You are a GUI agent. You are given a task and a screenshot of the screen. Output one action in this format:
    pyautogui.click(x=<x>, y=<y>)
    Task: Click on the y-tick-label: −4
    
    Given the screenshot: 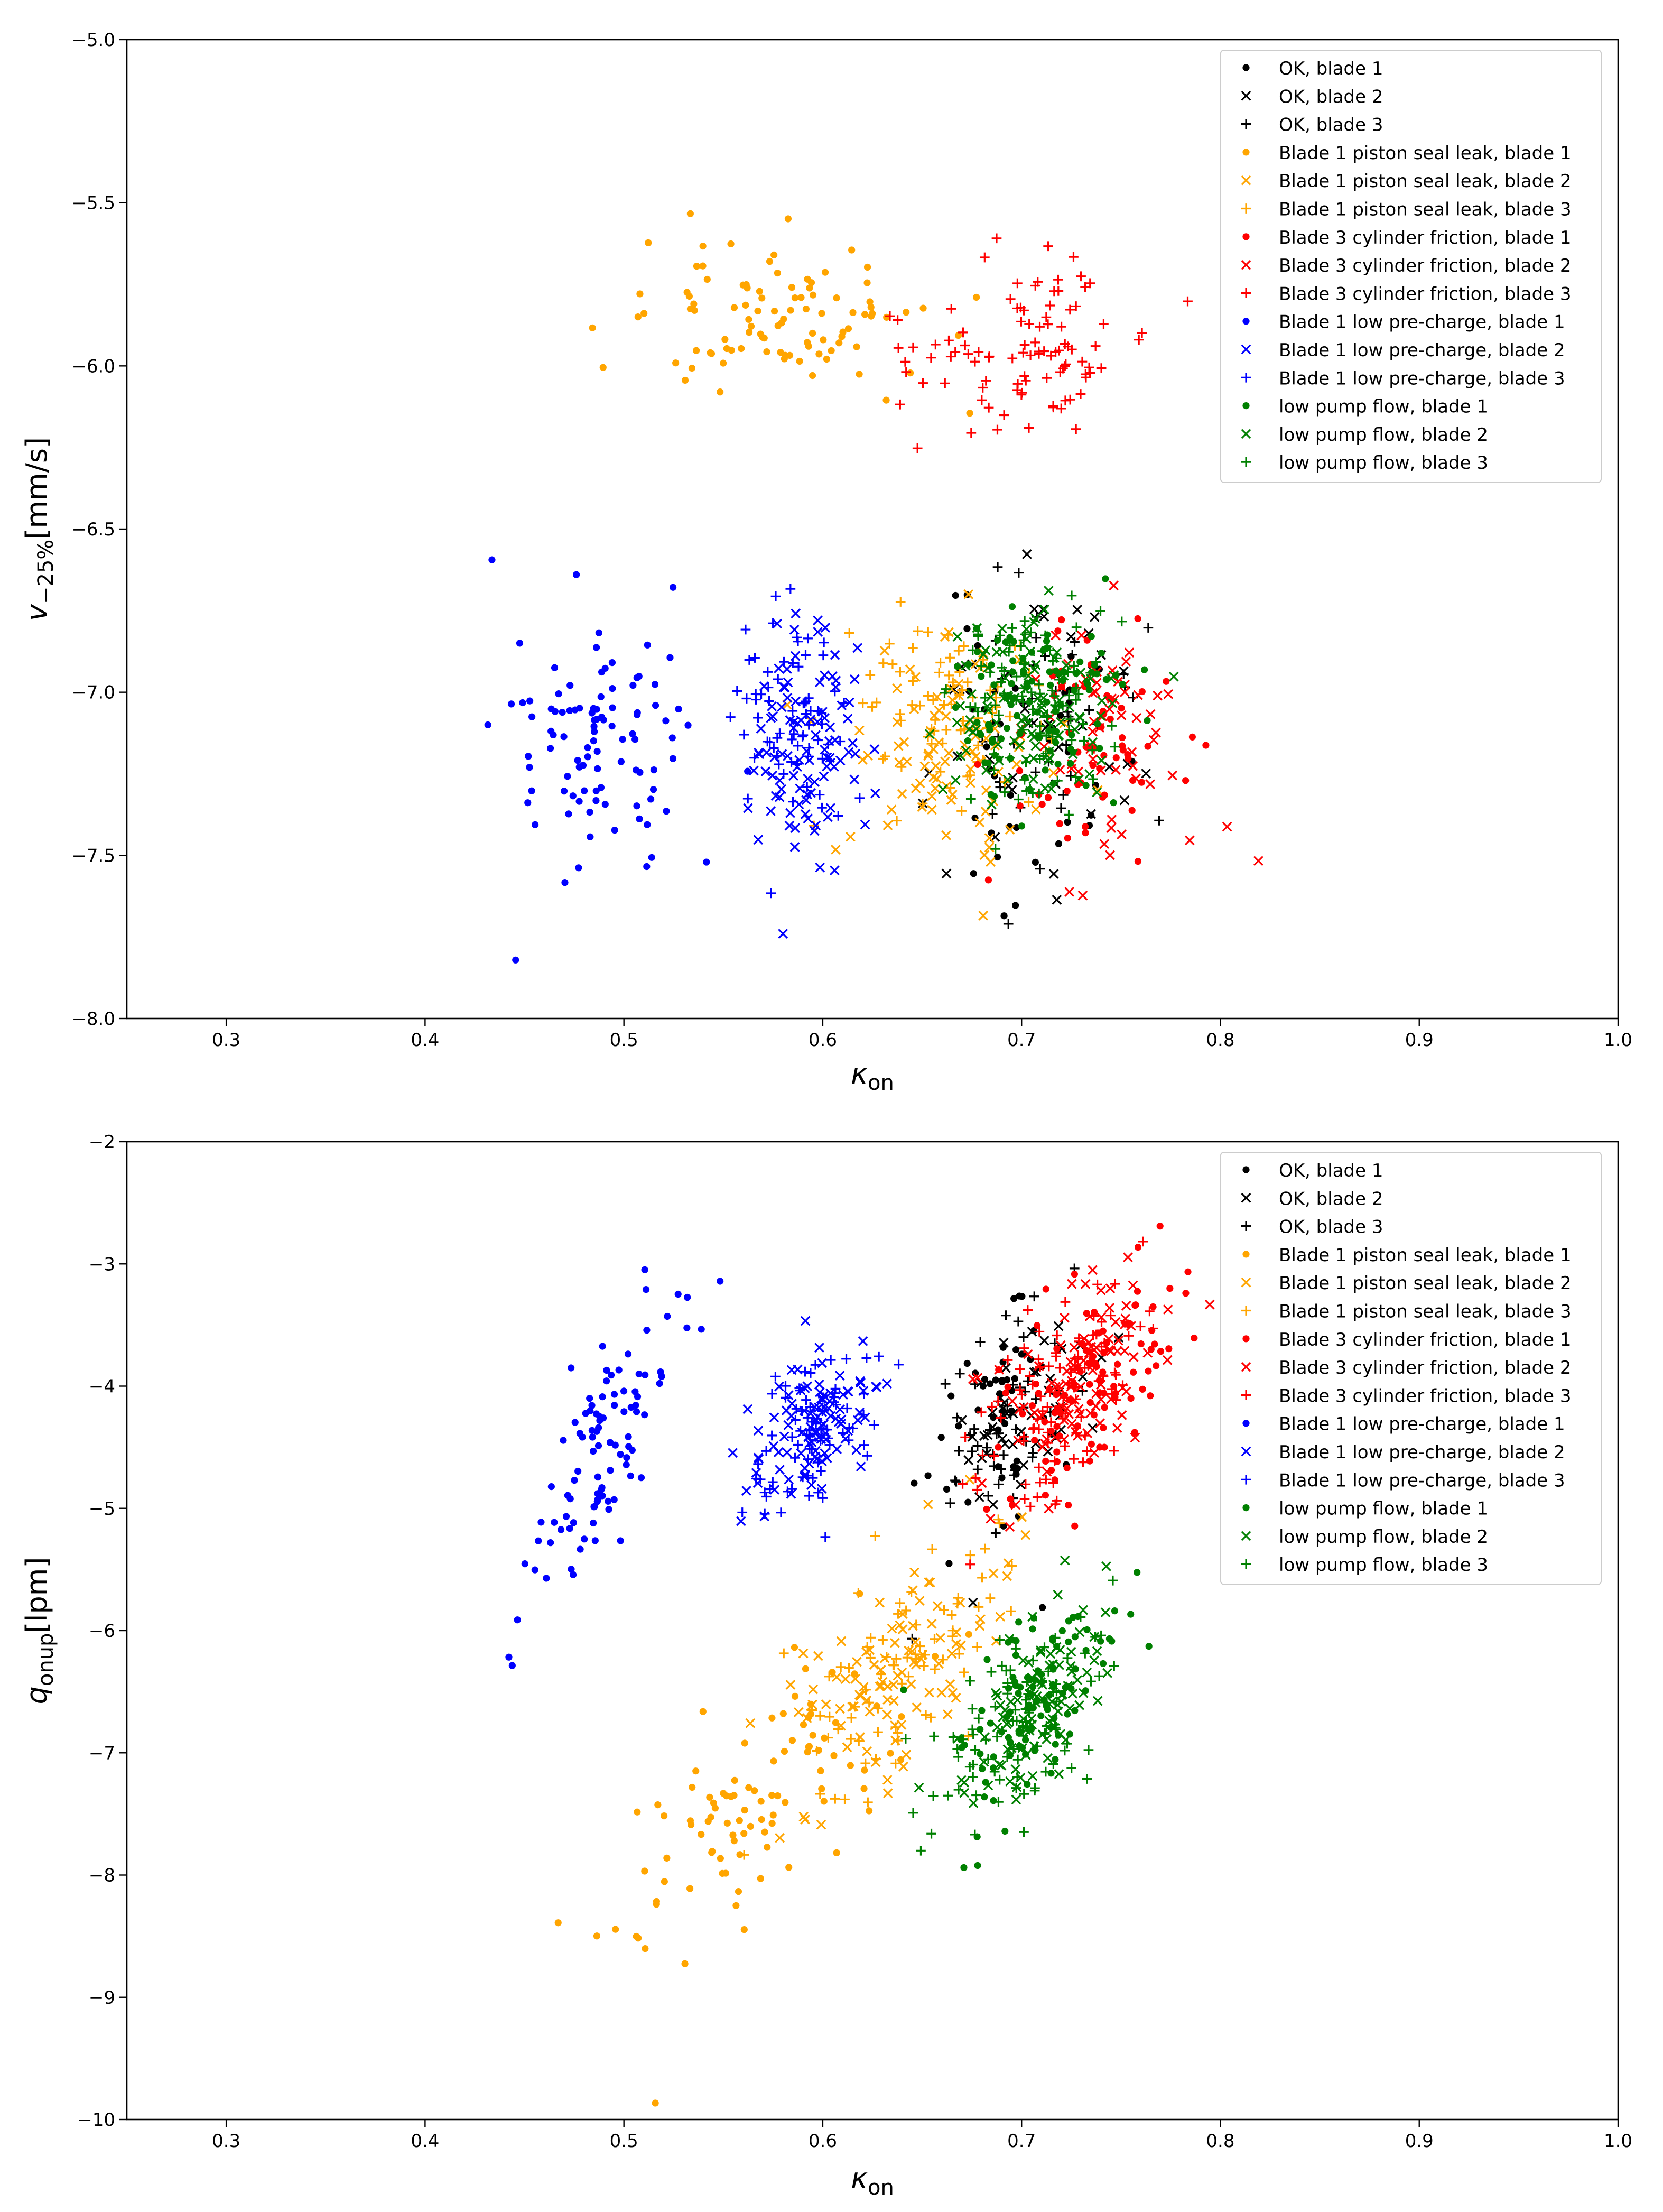 What is the action you would take?
    pyautogui.click(x=102, y=1386)
    